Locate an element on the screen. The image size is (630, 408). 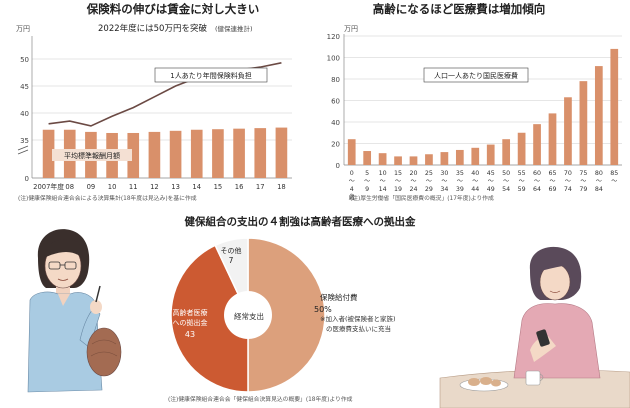
y-tick-label: 35 is located at coordinates (24, 141).